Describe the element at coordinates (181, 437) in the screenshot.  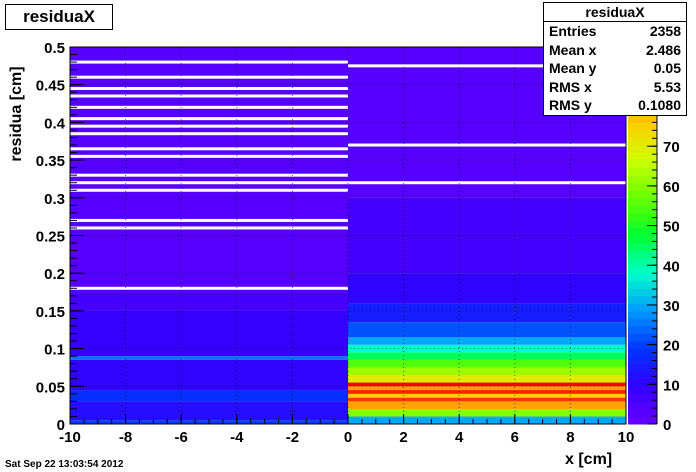
I see `x-tick-label: -6` at that location.